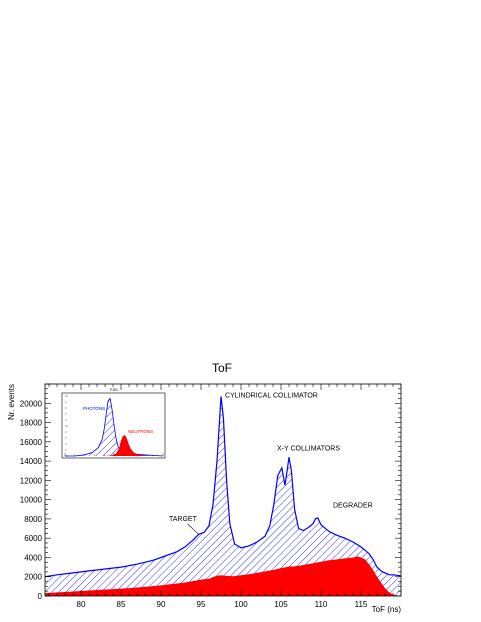  What do you see at coordinates (31, 423) in the screenshot?
I see `y-tick-label: 18000` at bounding box center [31, 423].